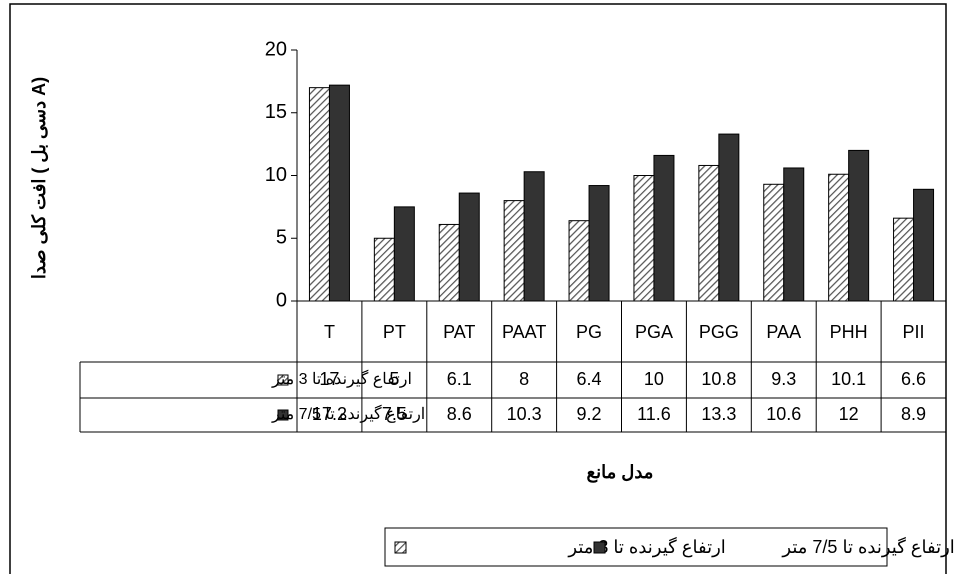 The height and width of the screenshot is (574, 957). What do you see at coordinates (524, 379) in the screenshot?
I see `table-value: 8` at bounding box center [524, 379].